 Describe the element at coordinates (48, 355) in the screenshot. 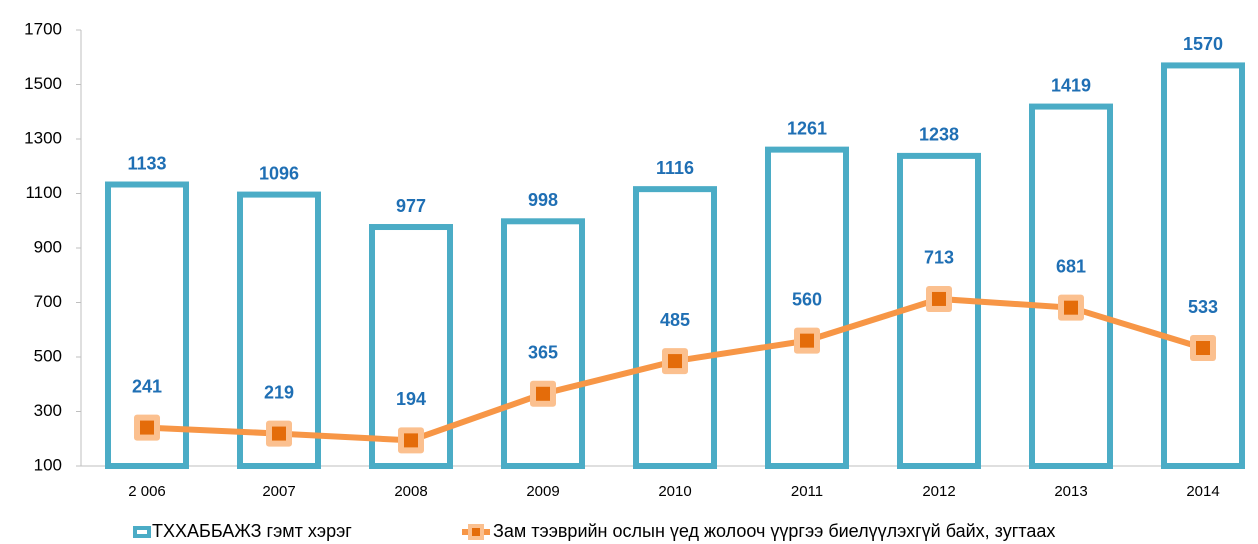

I see `y-tick-label: 500` at that location.